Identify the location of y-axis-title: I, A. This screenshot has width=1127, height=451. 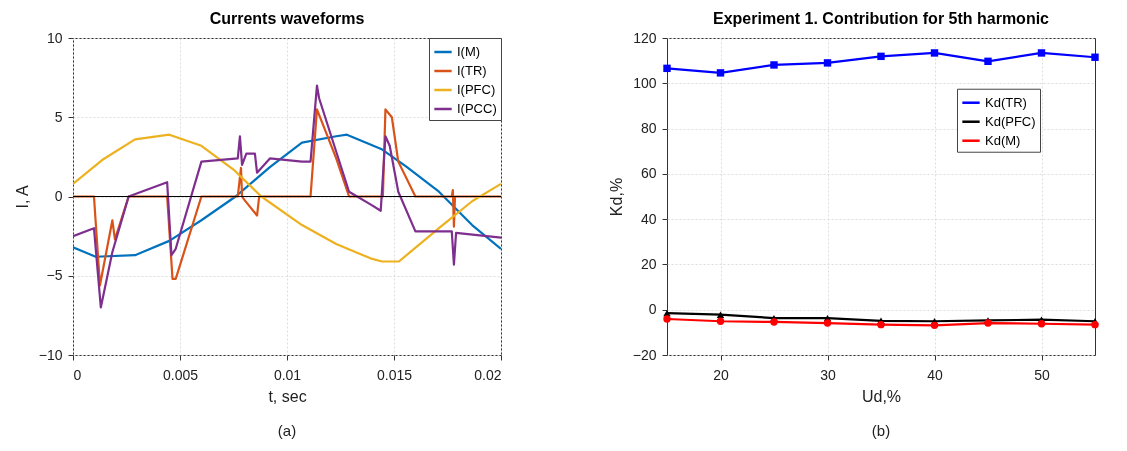
(22, 197).